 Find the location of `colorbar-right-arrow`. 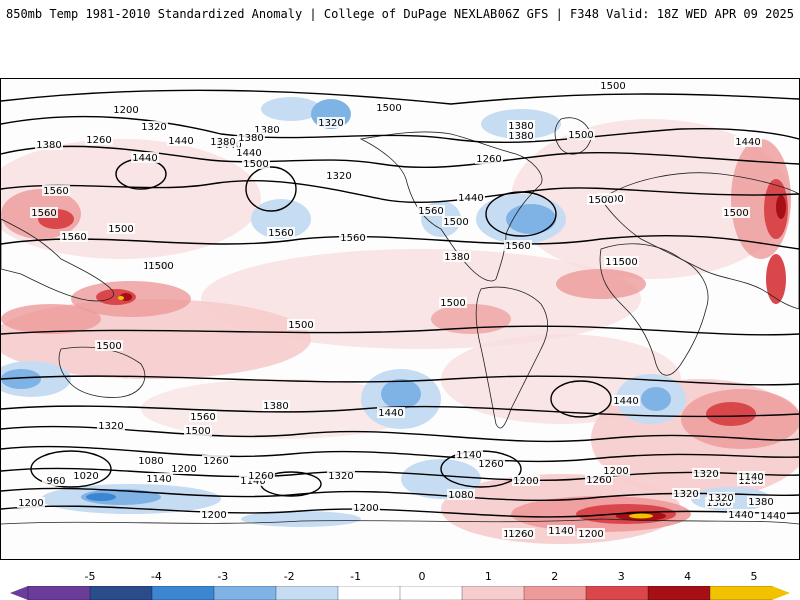

colorbar-right-arrow is located at coordinates (781, 593).